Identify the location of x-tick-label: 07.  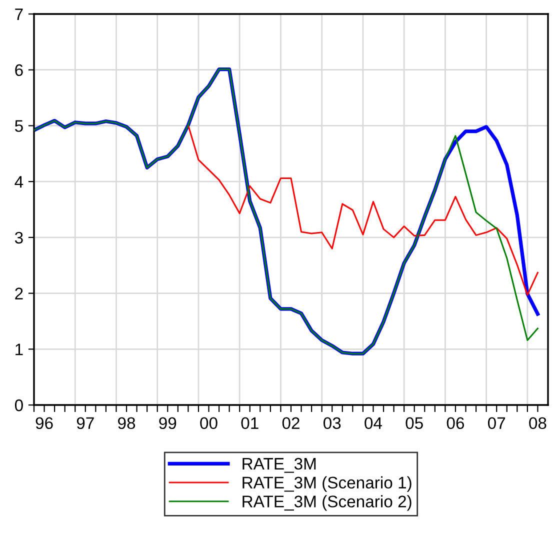
(497, 423).